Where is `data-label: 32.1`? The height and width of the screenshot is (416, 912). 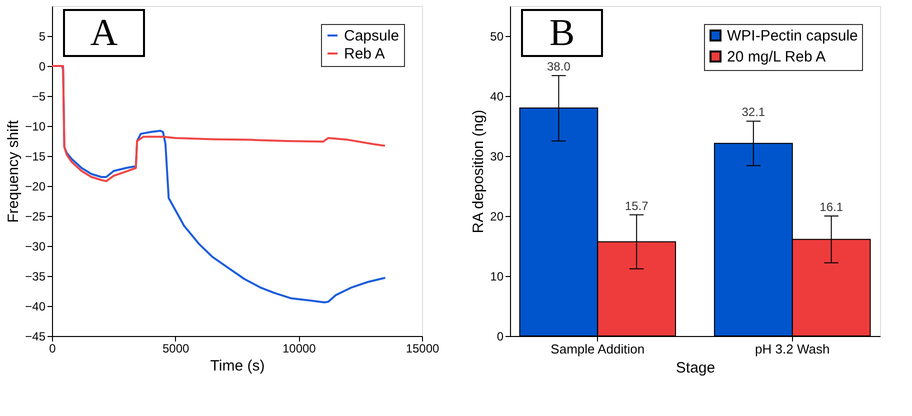 data-label: 32.1 is located at coordinates (754, 112).